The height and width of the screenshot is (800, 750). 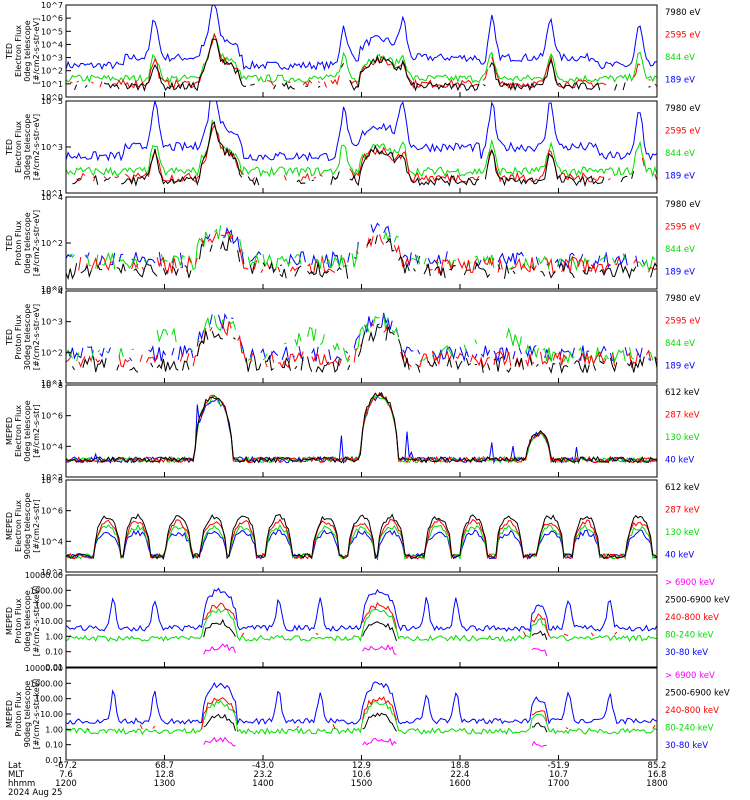 What do you see at coordinates (164, 775) in the screenshot?
I see `x-tick-label: 12.8` at bounding box center [164, 775].